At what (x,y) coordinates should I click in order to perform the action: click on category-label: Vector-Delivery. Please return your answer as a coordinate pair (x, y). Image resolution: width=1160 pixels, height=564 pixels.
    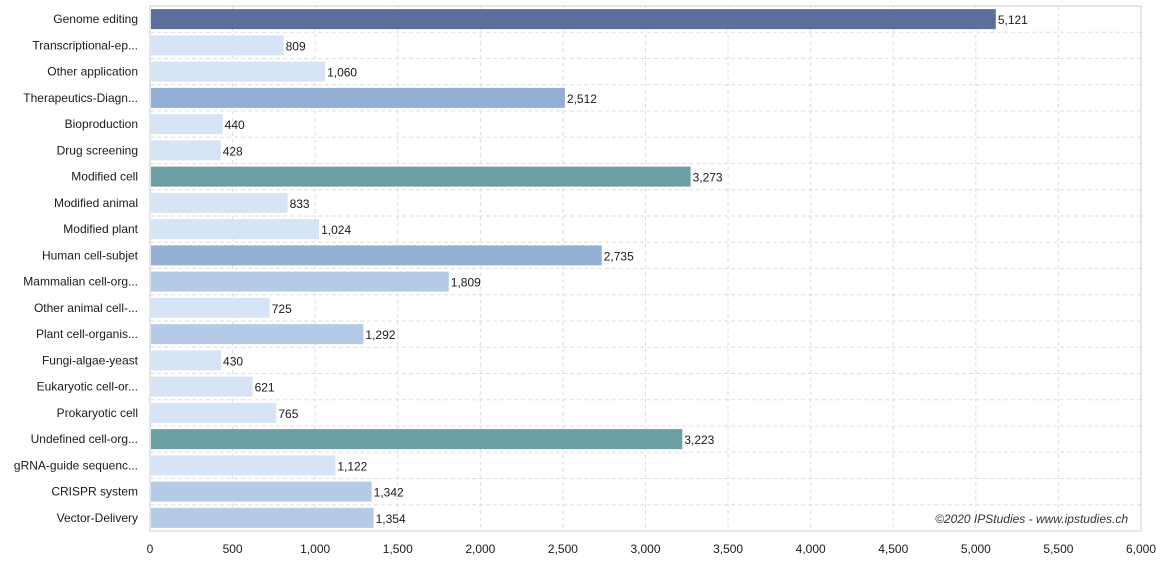
    Looking at the image, I should click on (97, 518).